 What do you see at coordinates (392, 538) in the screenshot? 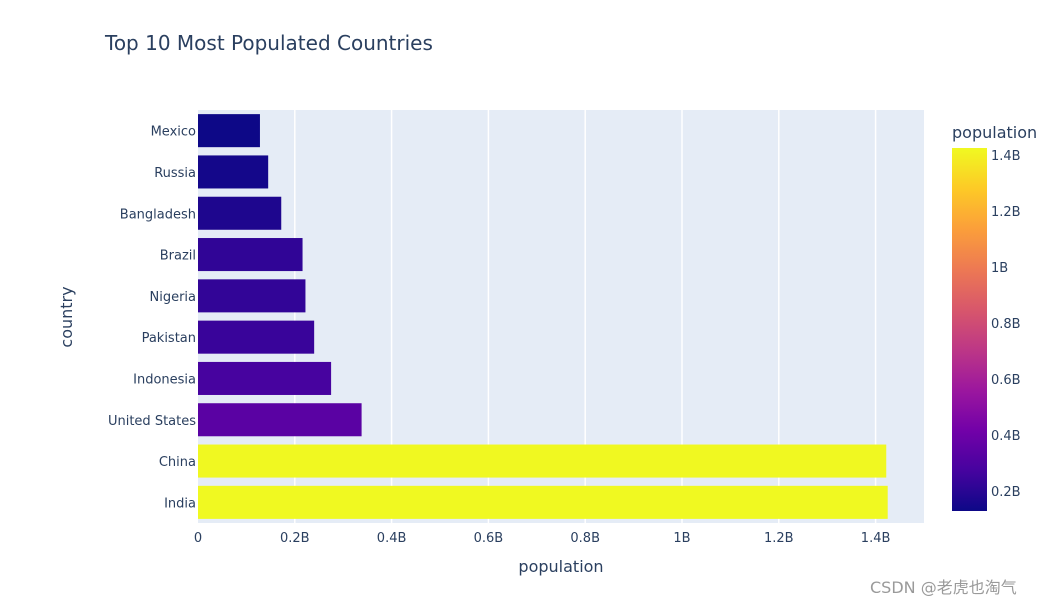
I see `x-tick-label: 0.4B` at bounding box center [392, 538].